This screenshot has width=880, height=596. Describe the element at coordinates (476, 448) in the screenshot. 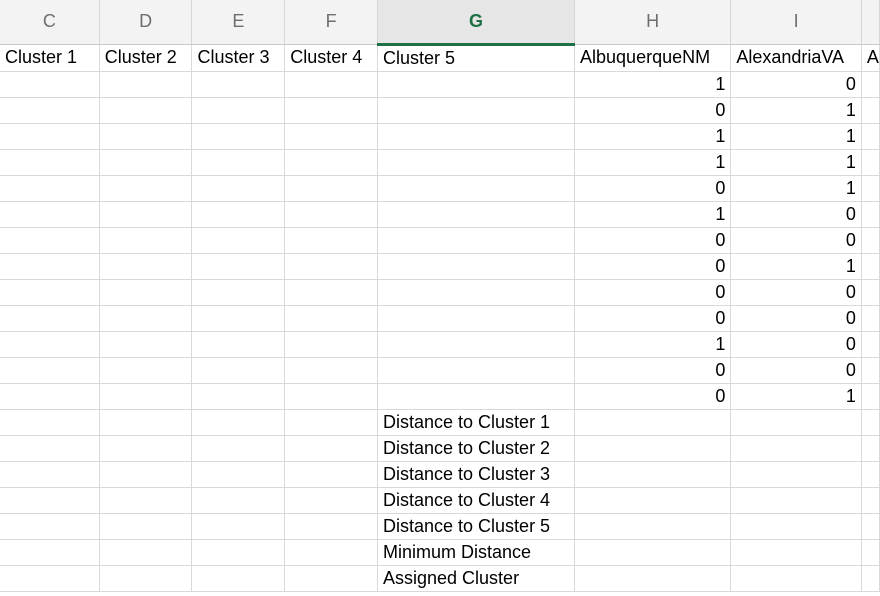

I see `summary-label: Distance to Cluster 2` at that location.